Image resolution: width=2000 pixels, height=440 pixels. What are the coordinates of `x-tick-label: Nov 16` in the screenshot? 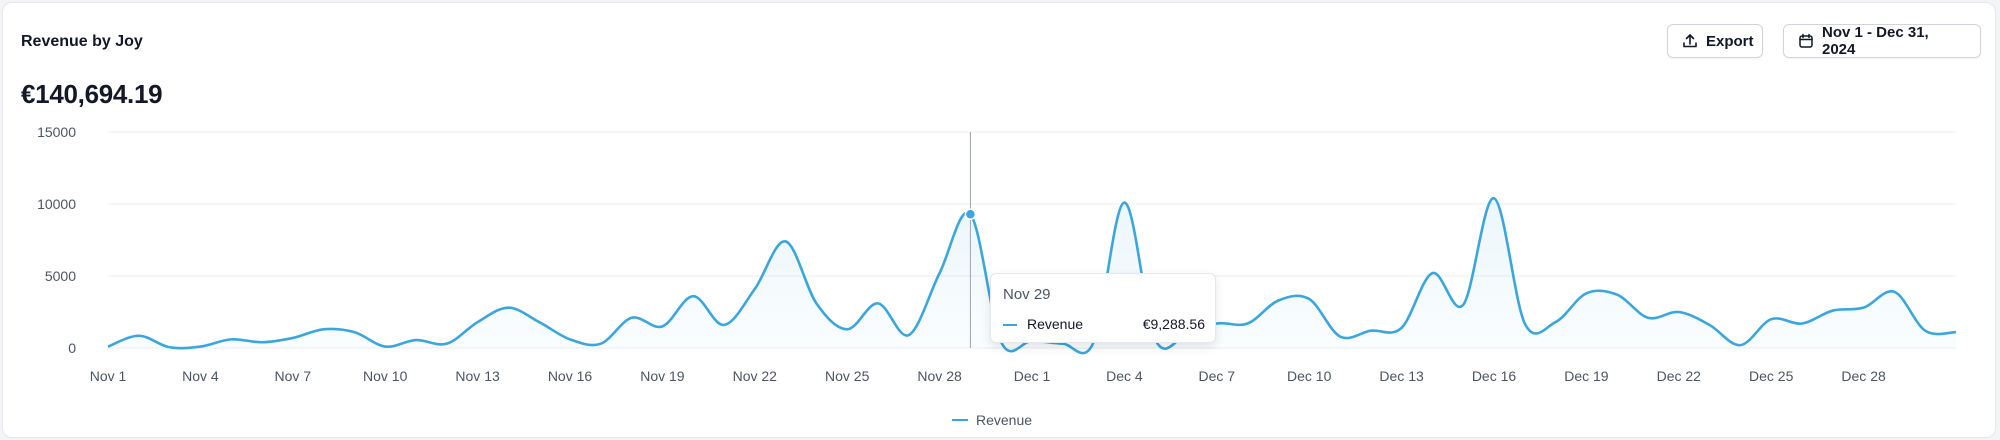 It's located at (570, 376).